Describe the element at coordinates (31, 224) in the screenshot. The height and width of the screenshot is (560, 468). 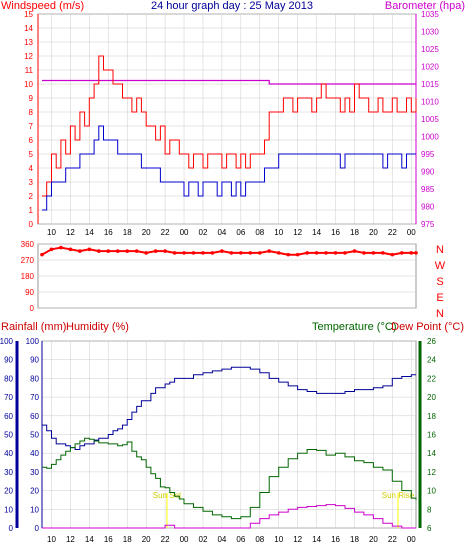
I see `wind-y-tick: 0` at that location.